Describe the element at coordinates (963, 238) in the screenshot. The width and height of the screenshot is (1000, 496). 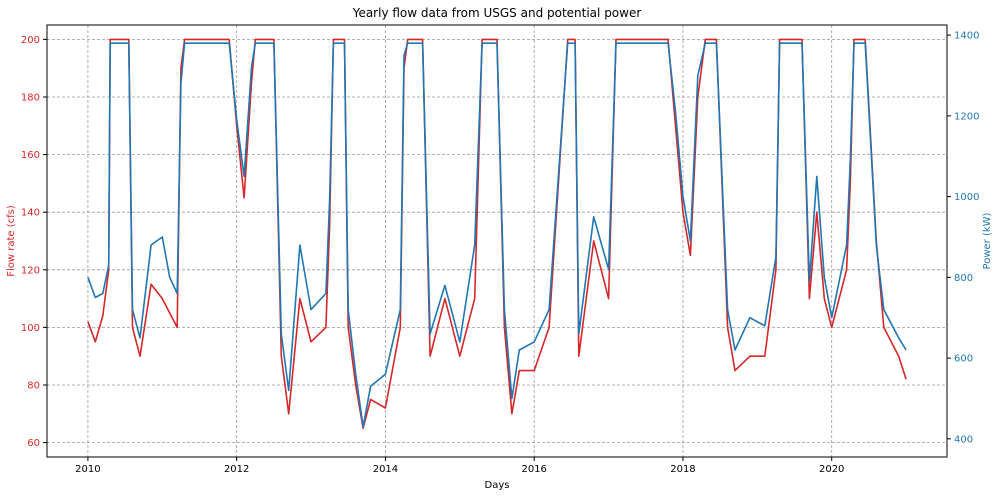
I see `right-y-axis-ticks: 400 600 800 1000 1200 1400` at that location.